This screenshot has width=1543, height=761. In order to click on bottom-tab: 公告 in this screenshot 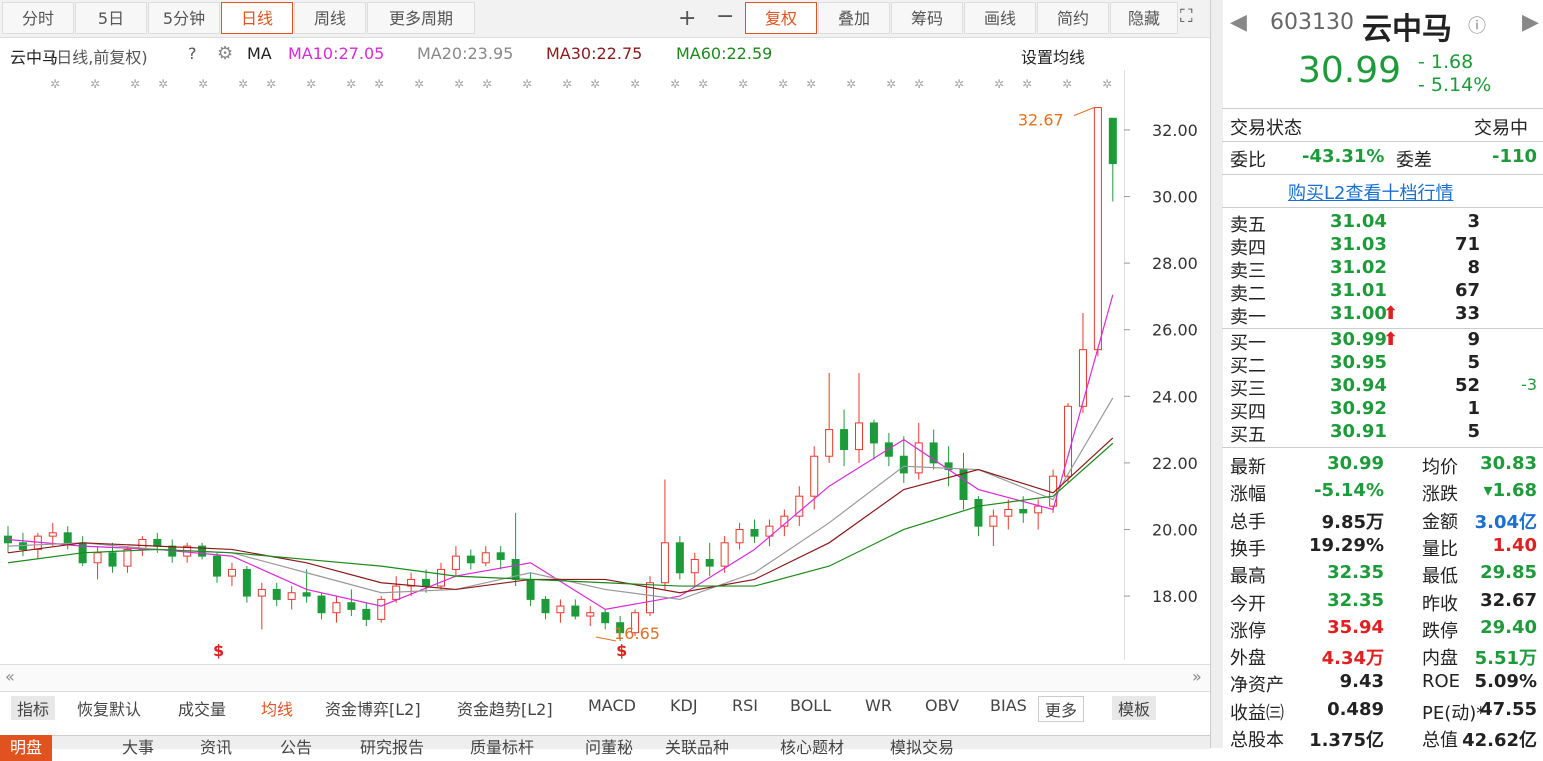, I will do `click(296, 747)`.